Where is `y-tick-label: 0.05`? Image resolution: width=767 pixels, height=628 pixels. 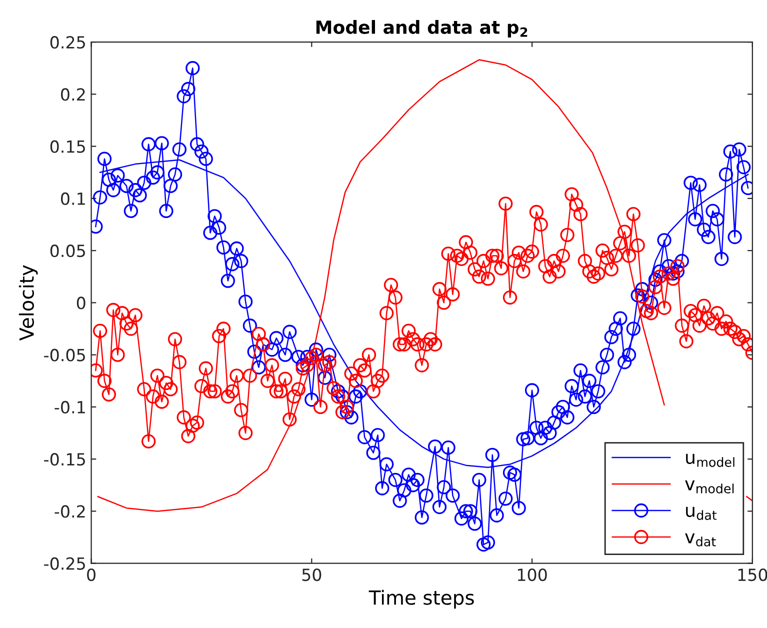
y-tick-label: 0.05 is located at coordinates (67, 251).